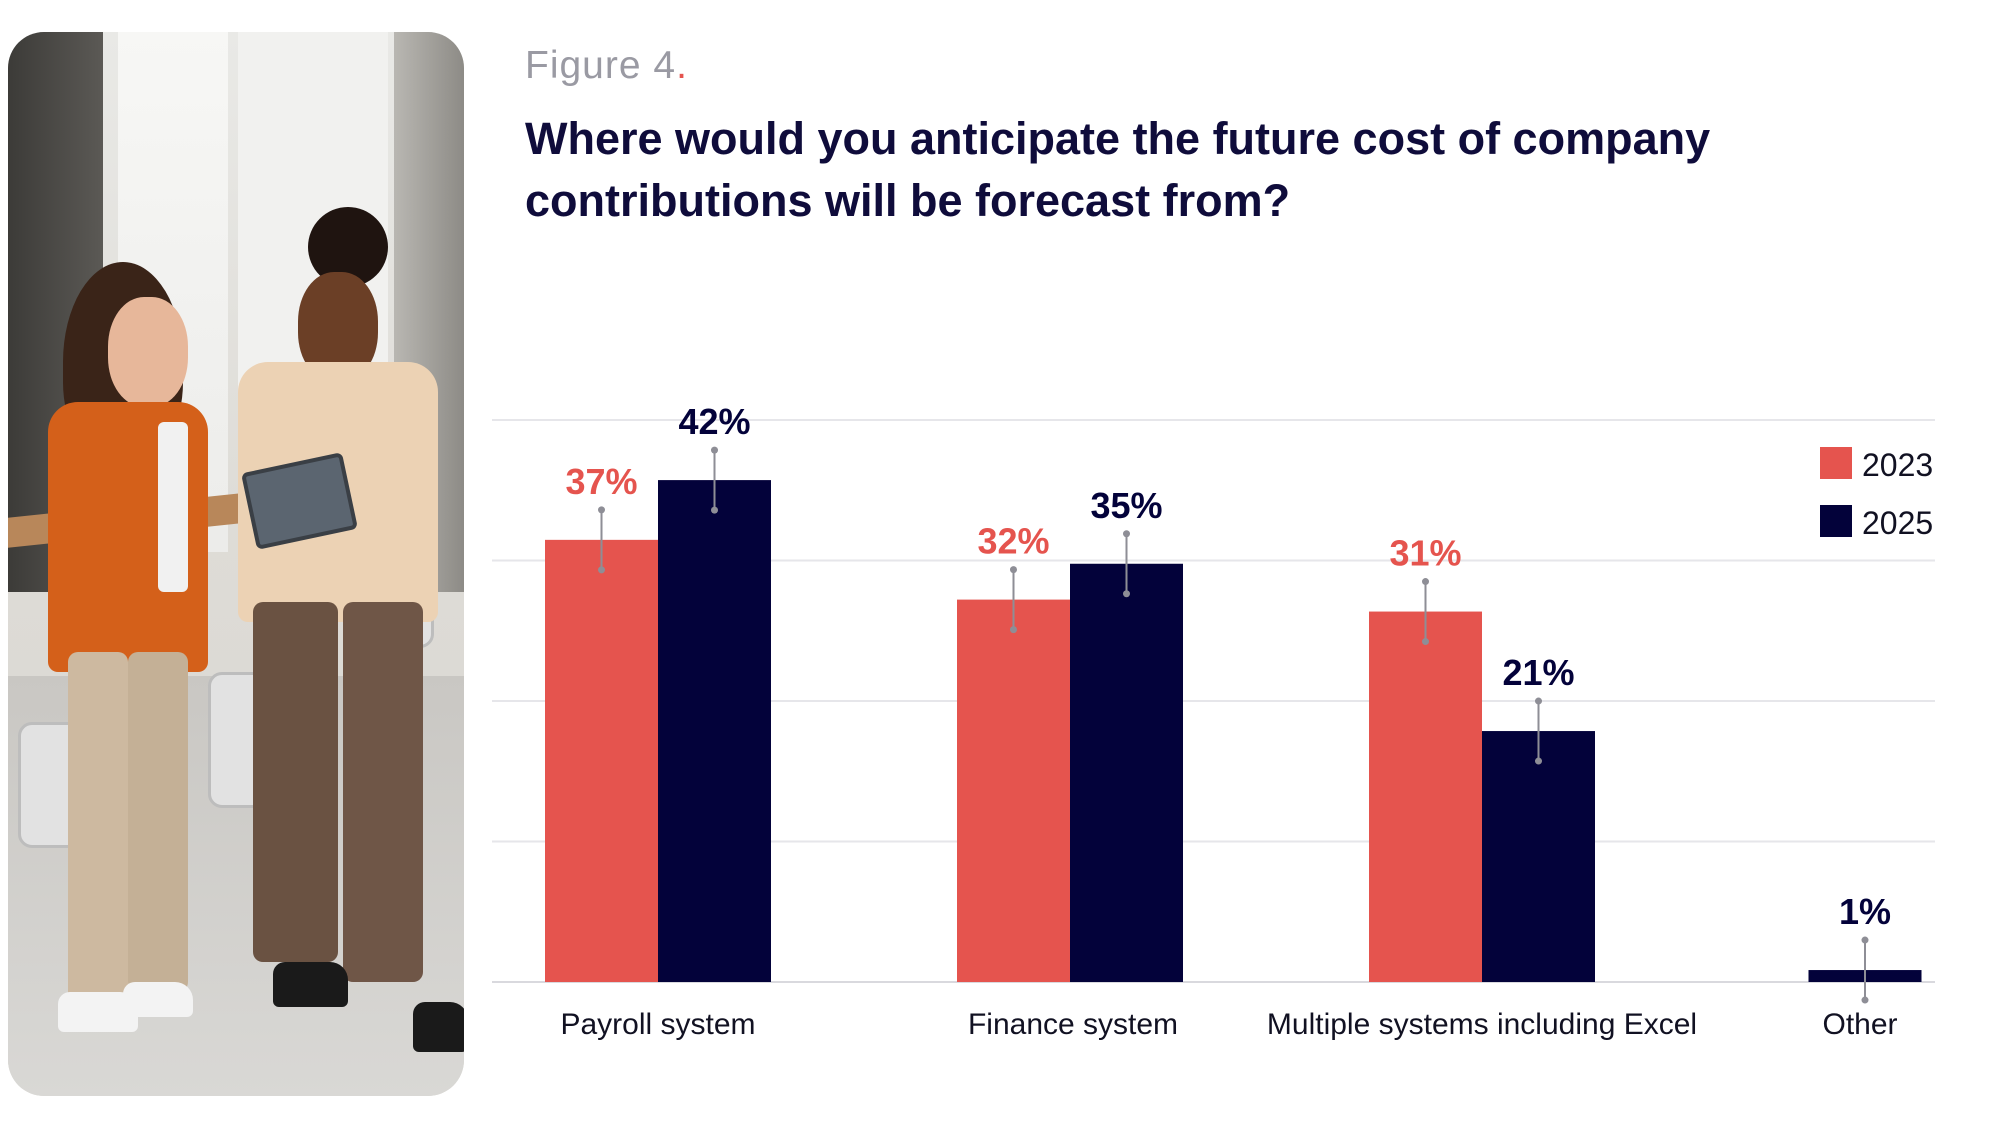 This screenshot has height=1125, width=2000. I want to click on bar-multiple-systems-including-excel-2025, so click(1538, 856).